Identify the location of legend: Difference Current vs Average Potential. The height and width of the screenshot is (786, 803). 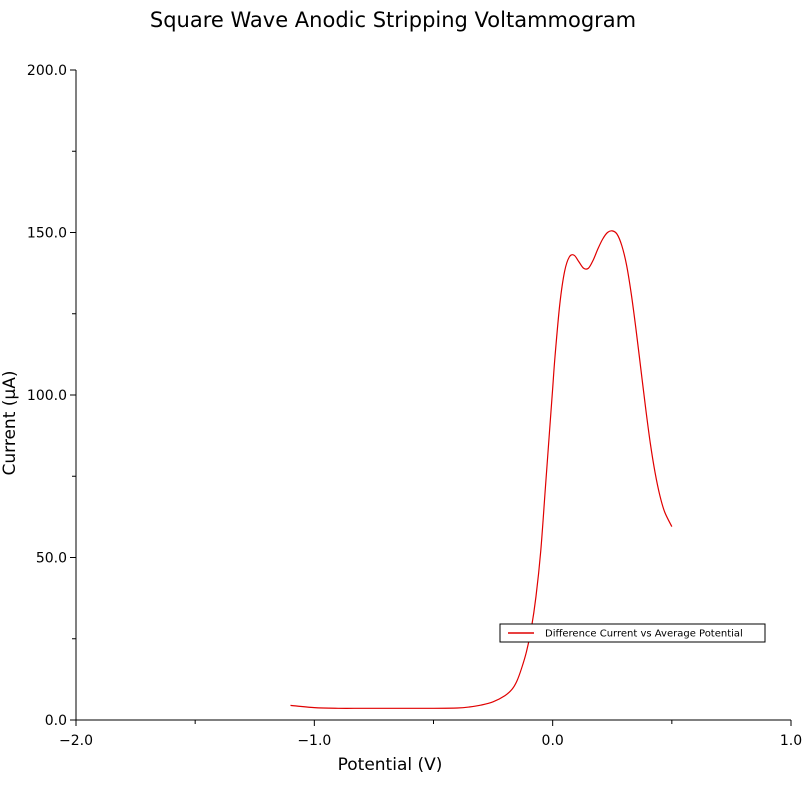
(632, 633).